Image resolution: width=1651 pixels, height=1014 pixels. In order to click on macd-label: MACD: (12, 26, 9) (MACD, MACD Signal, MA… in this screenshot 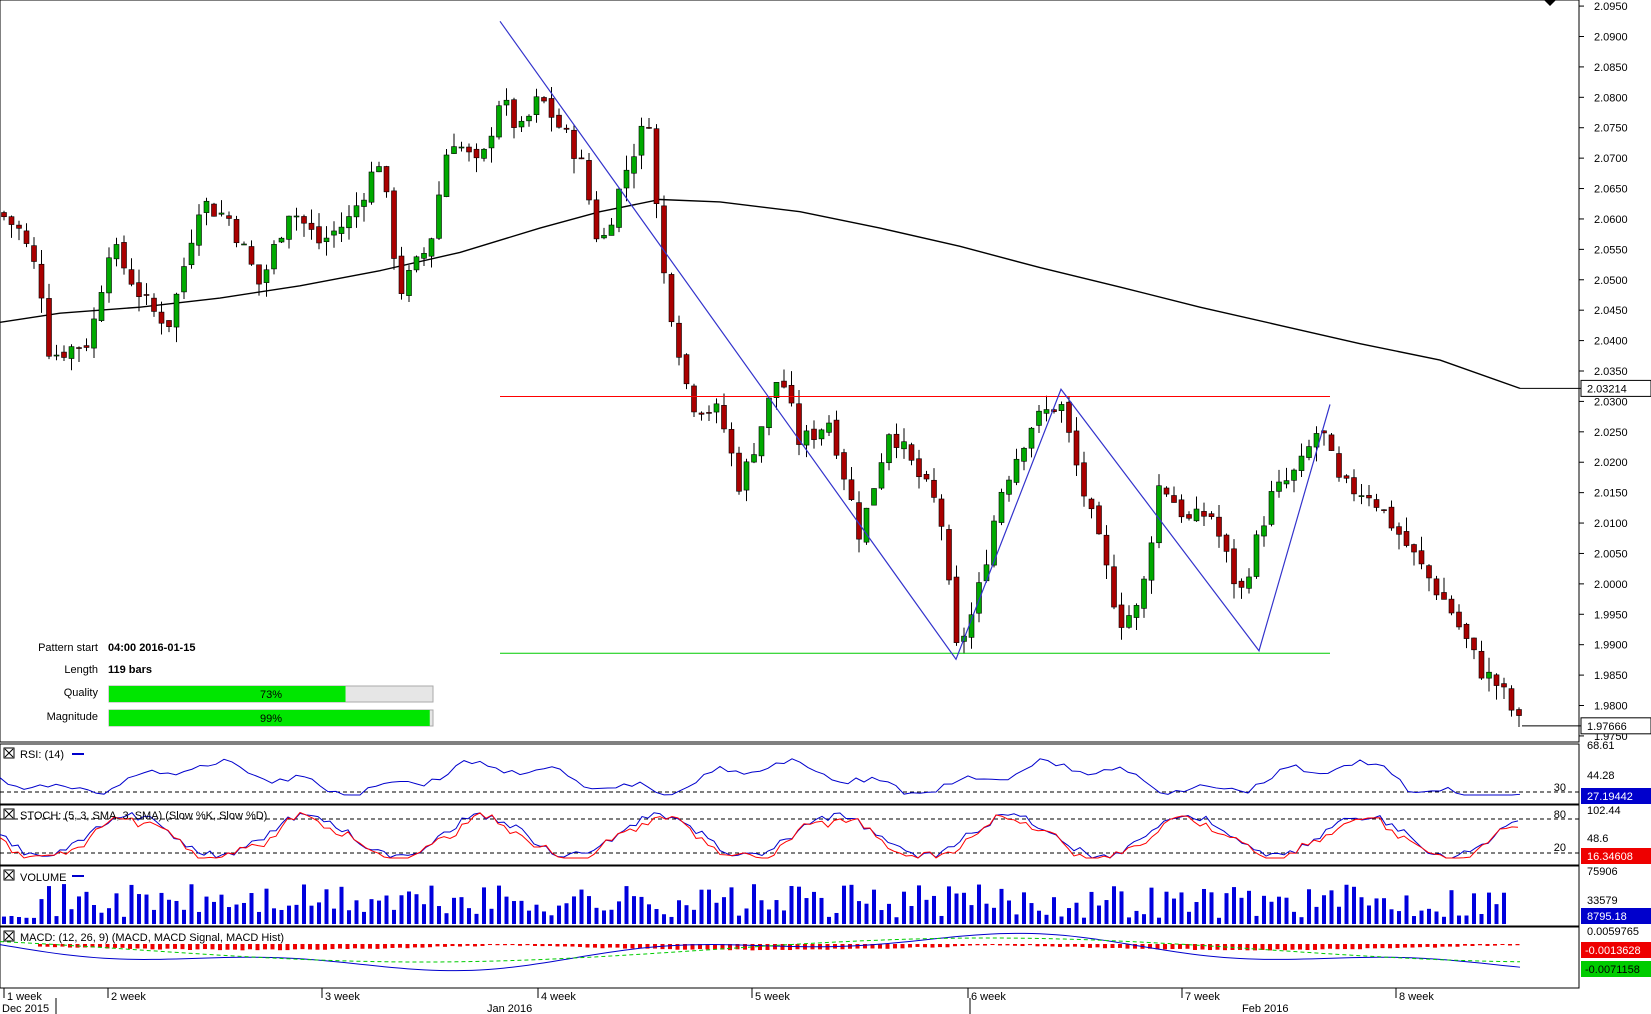, I will do `click(152, 938)`.